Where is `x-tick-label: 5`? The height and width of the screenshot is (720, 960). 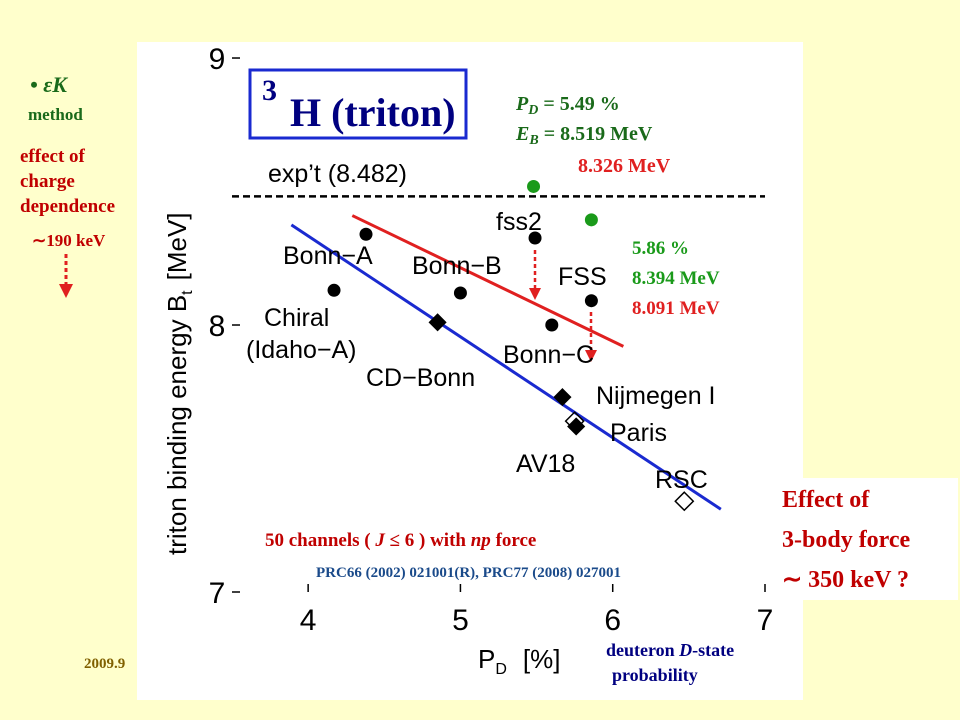 x-tick-label: 5 is located at coordinates (460, 620).